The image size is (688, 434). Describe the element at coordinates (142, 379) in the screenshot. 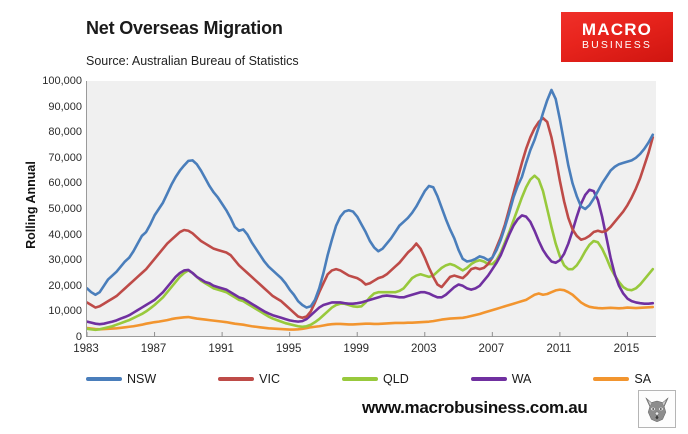

I see `legend-label: NSW` at that location.